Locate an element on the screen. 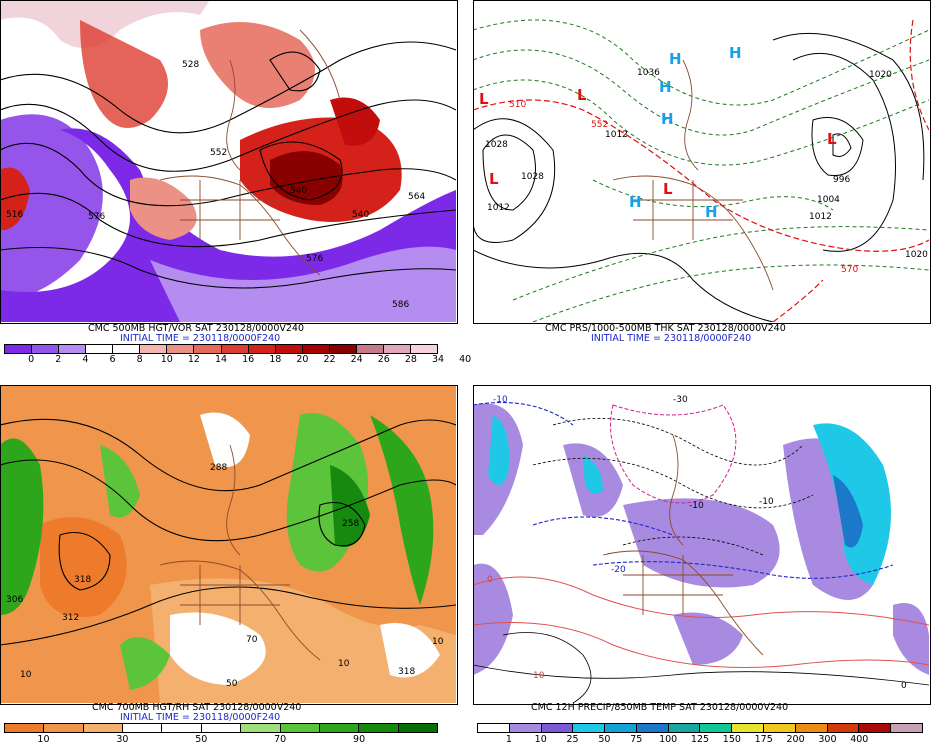 The height and width of the screenshot is (750, 931). contour-label: 312 is located at coordinates (71, 618).